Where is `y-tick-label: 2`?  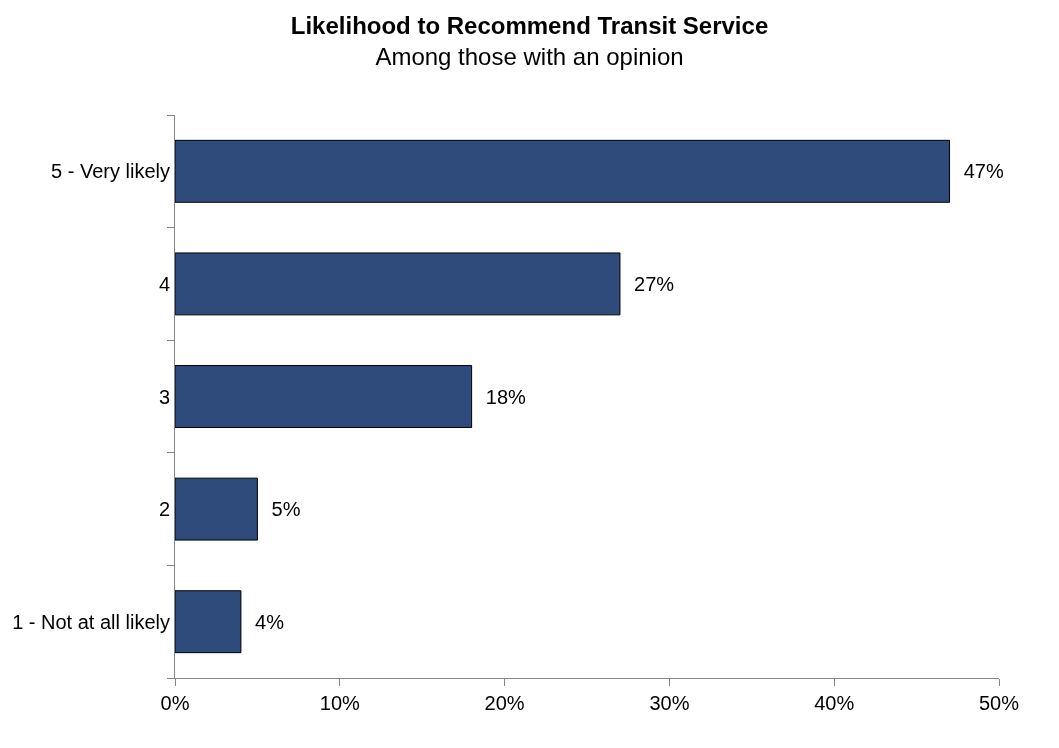
y-tick-label: 2 is located at coordinates (164, 509).